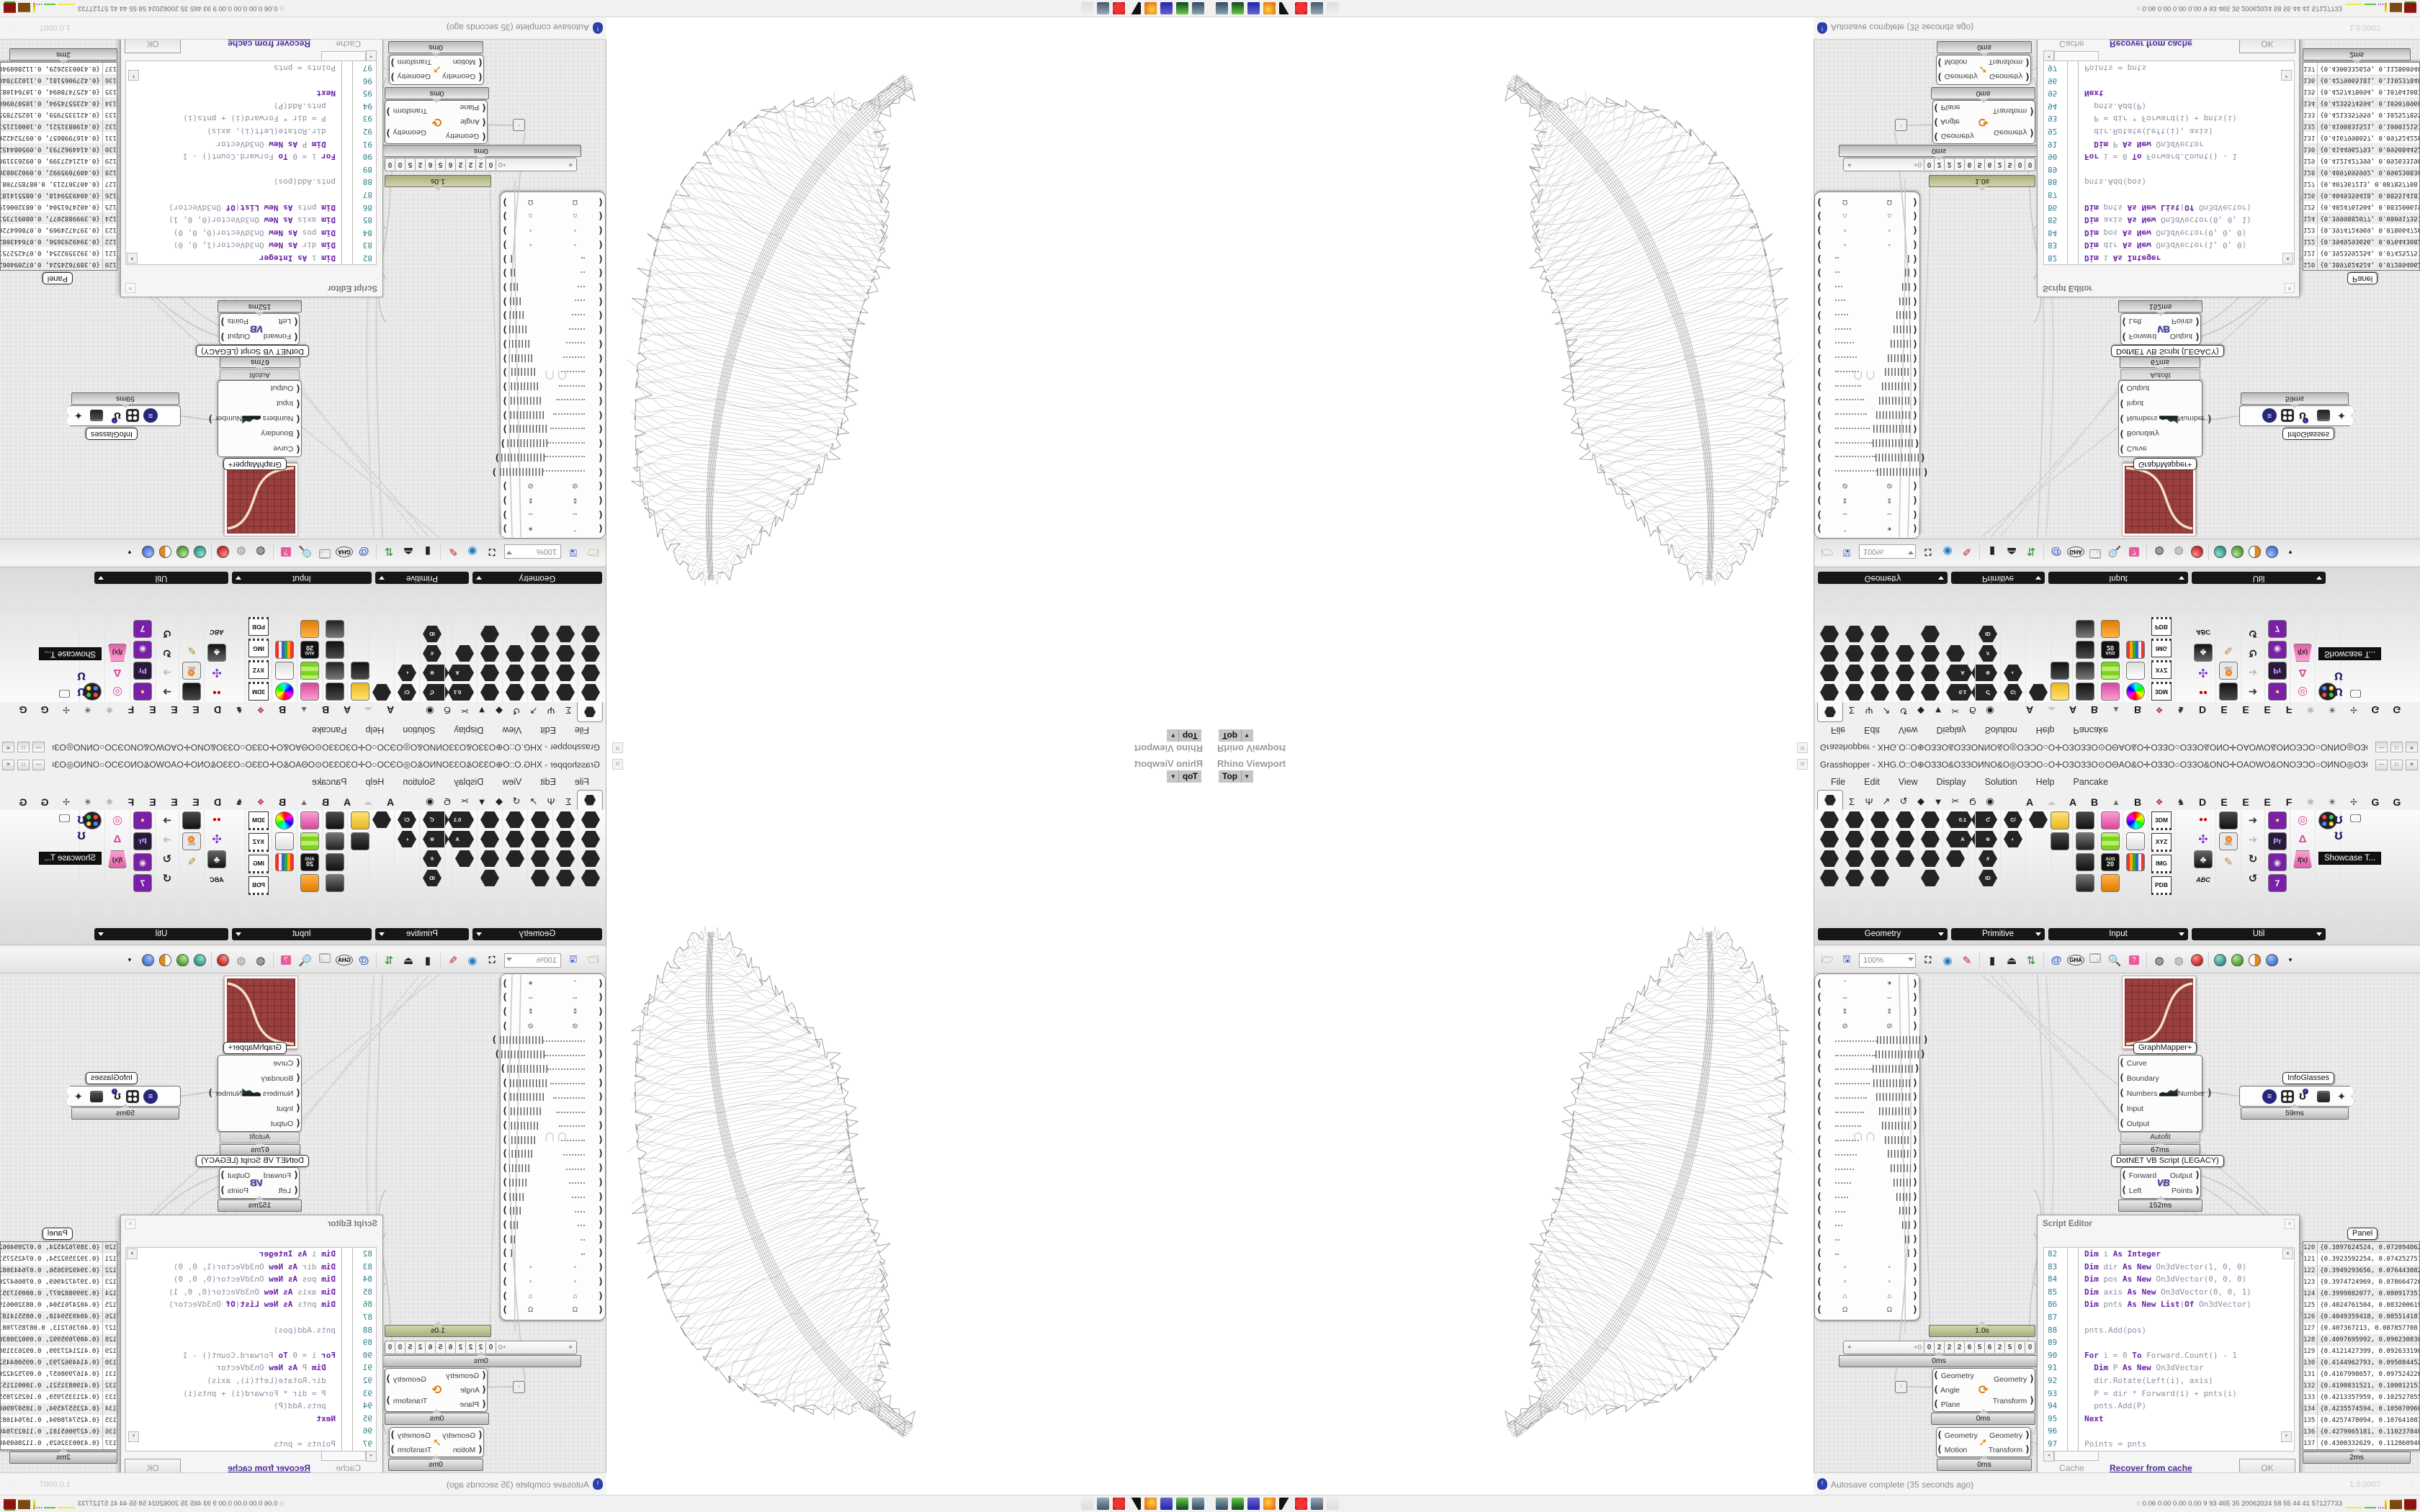 This screenshot has height=1512, width=2420. I want to click on menu-view: View, so click(512, 730).